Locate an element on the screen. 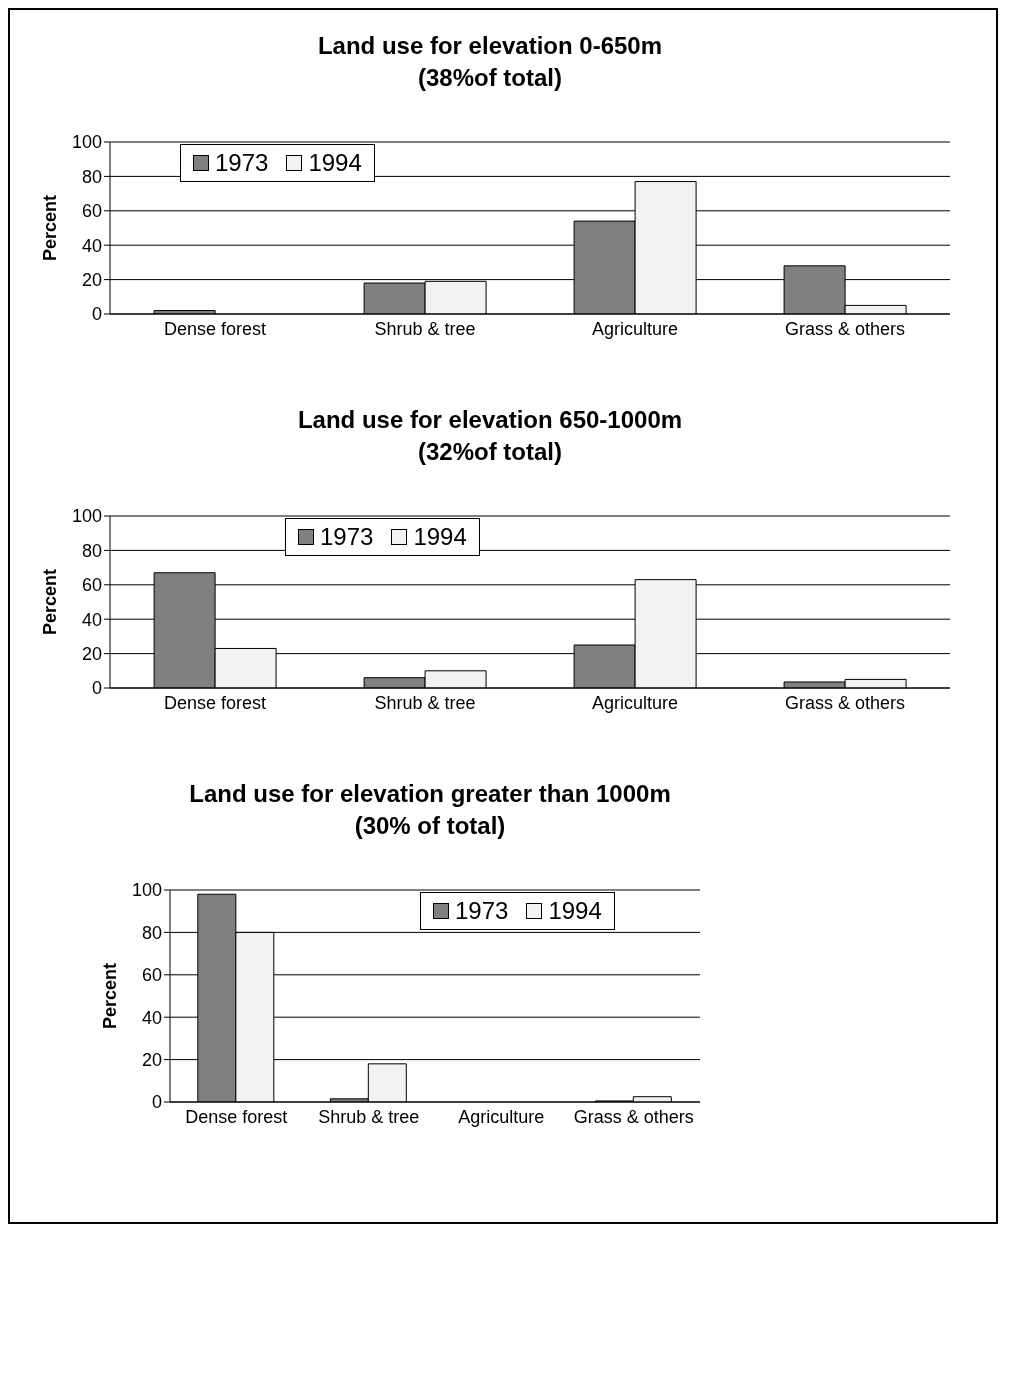 The width and height of the screenshot is (1009, 1393). chart-subtitle: (32%of total) is located at coordinates (490, 452).